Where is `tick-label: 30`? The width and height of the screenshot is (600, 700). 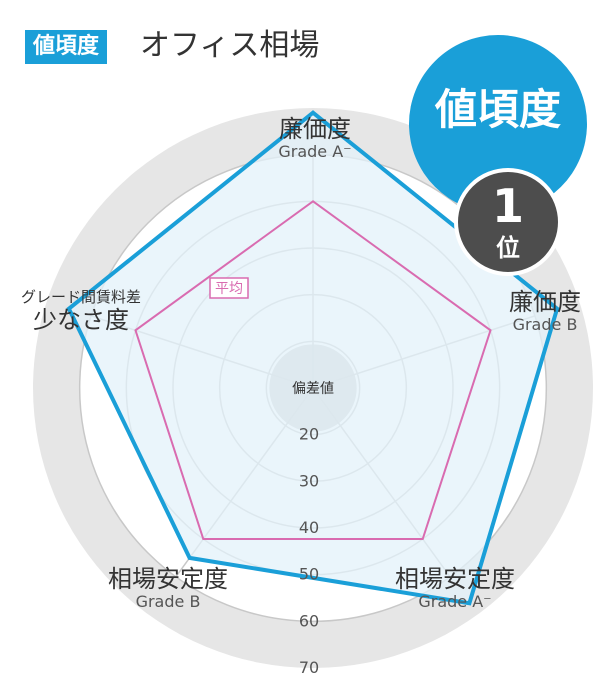 tick-label: 30 is located at coordinates (309, 480).